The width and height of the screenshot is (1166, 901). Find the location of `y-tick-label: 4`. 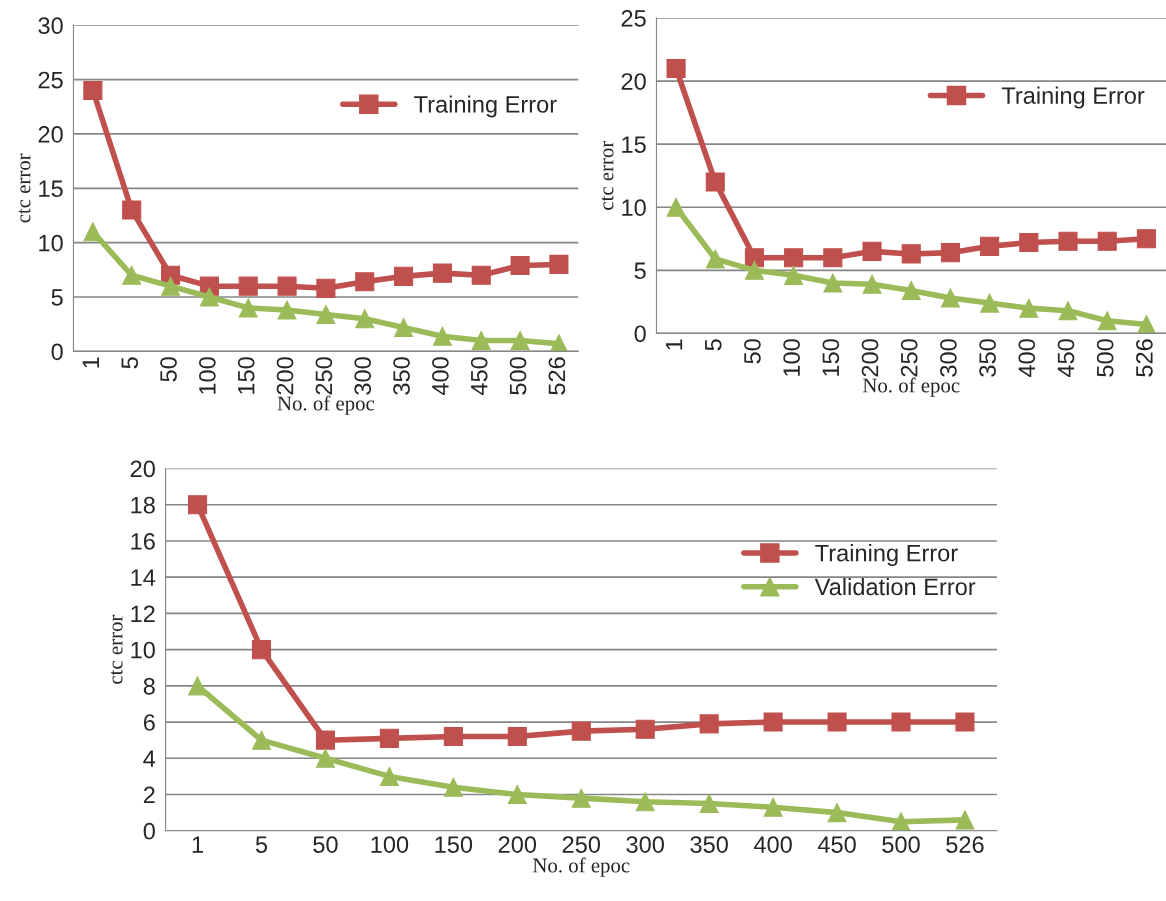

y-tick-label: 4 is located at coordinates (149, 758).